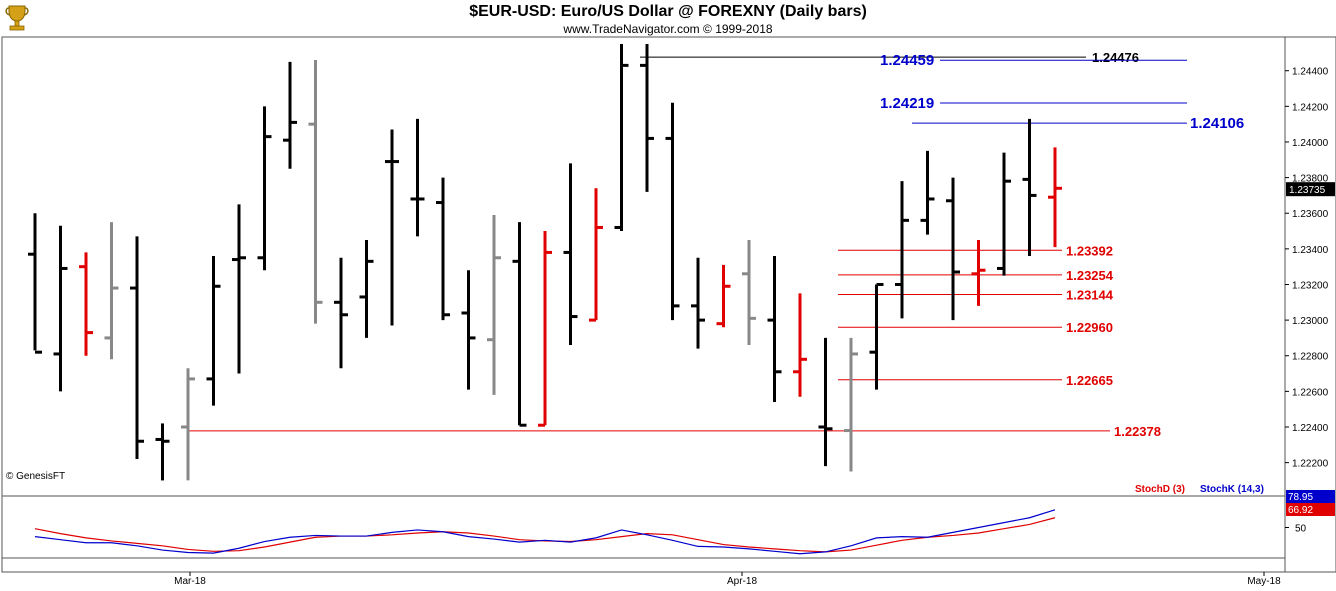 This screenshot has width=1336, height=591. Describe the element at coordinates (1089, 327) in the screenshot. I see `price-level-label: 1.22960` at that location.